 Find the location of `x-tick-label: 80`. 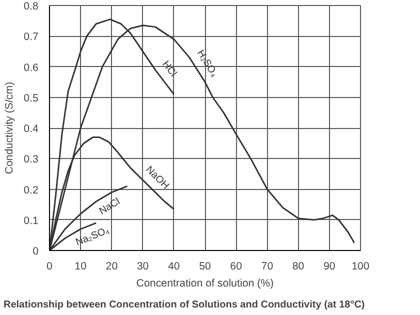

x-tick-label: 80 is located at coordinates (298, 266).